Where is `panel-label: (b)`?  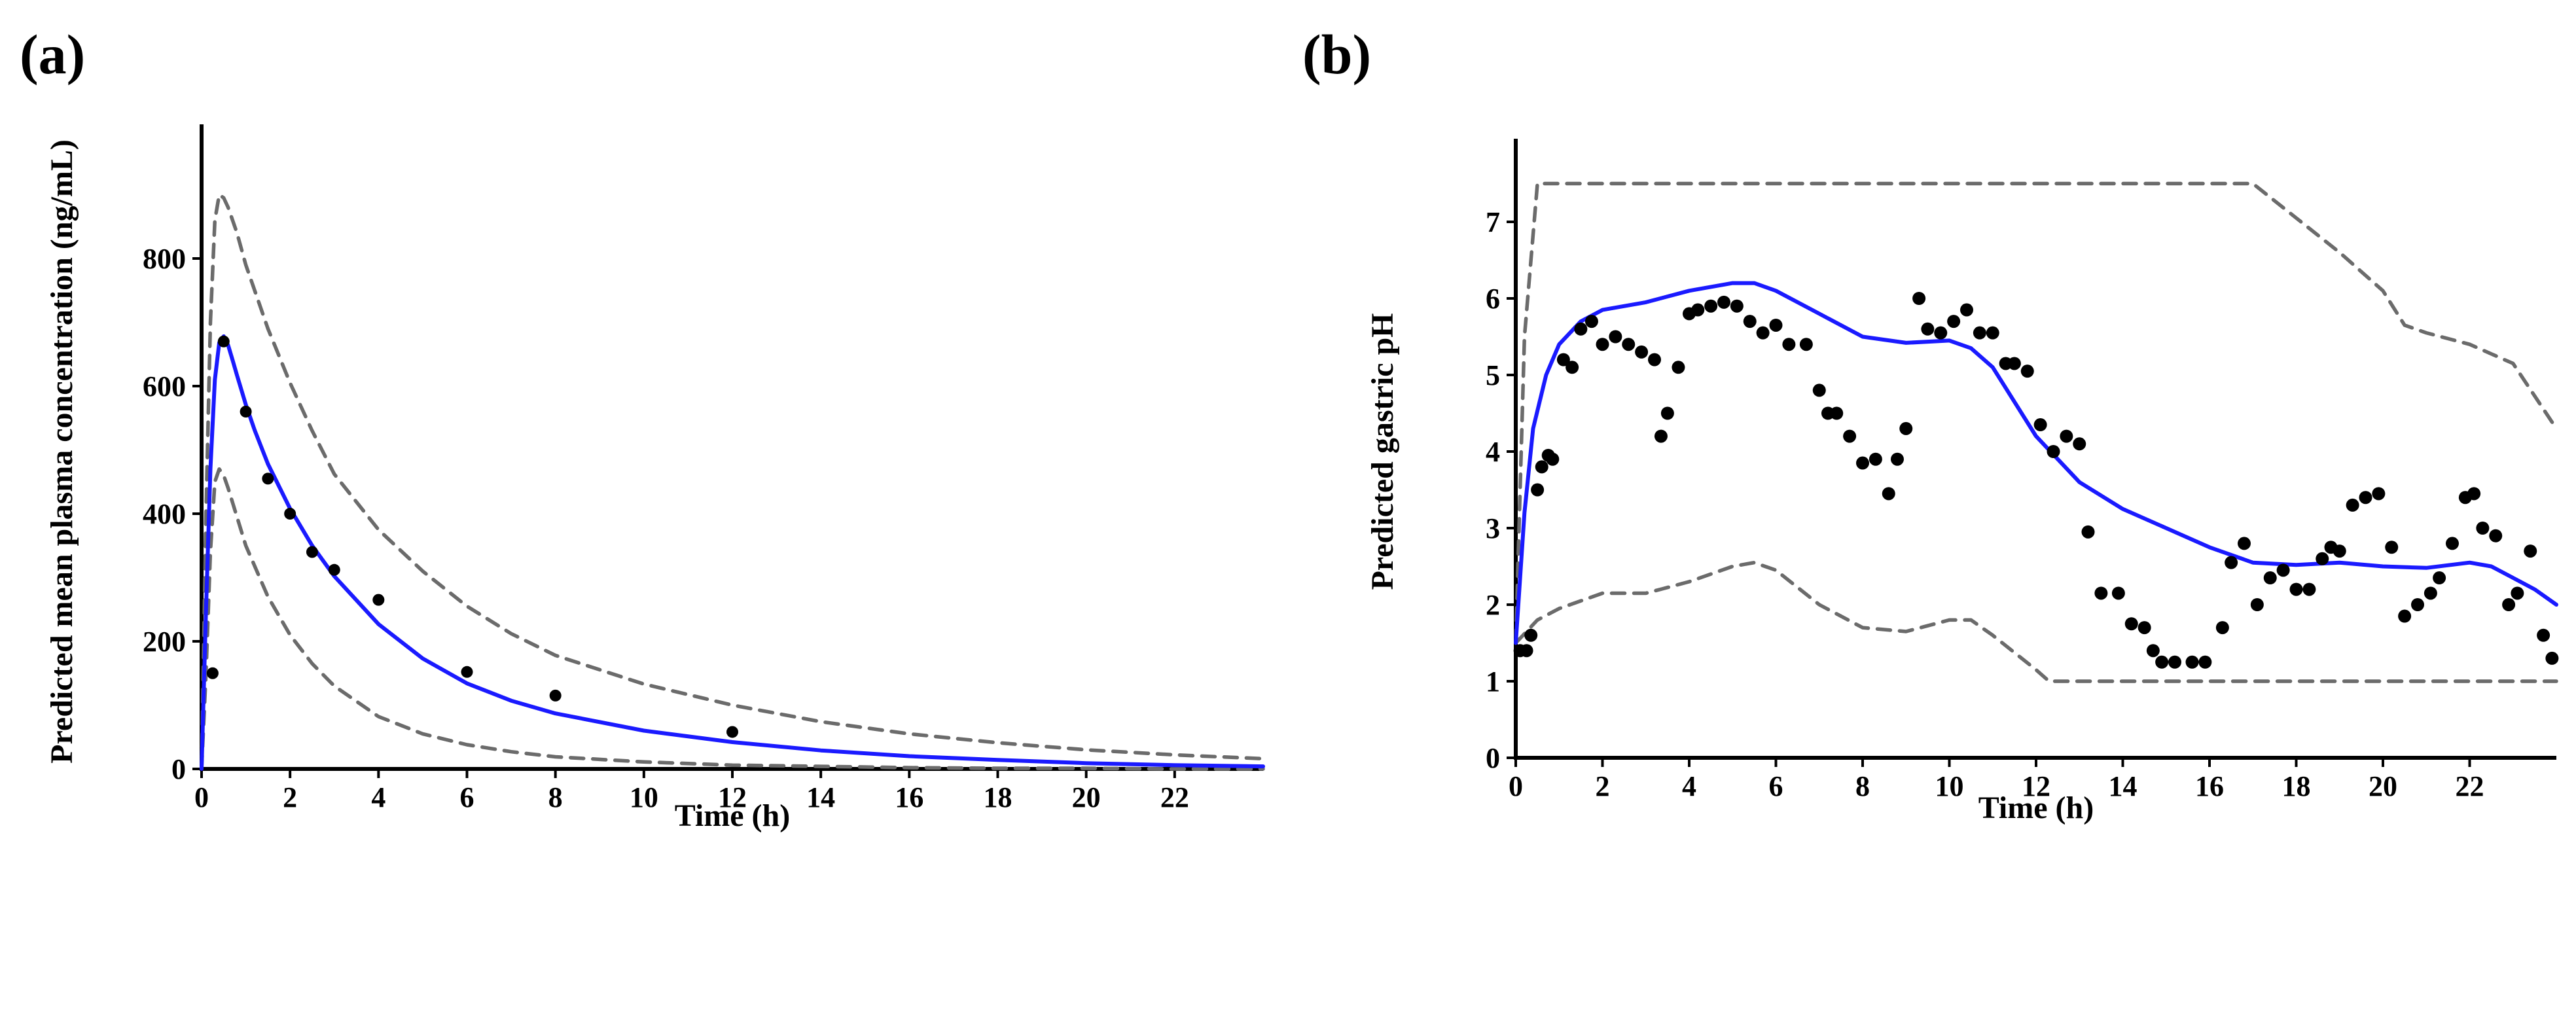 panel-label: (b) is located at coordinates (1336, 54).